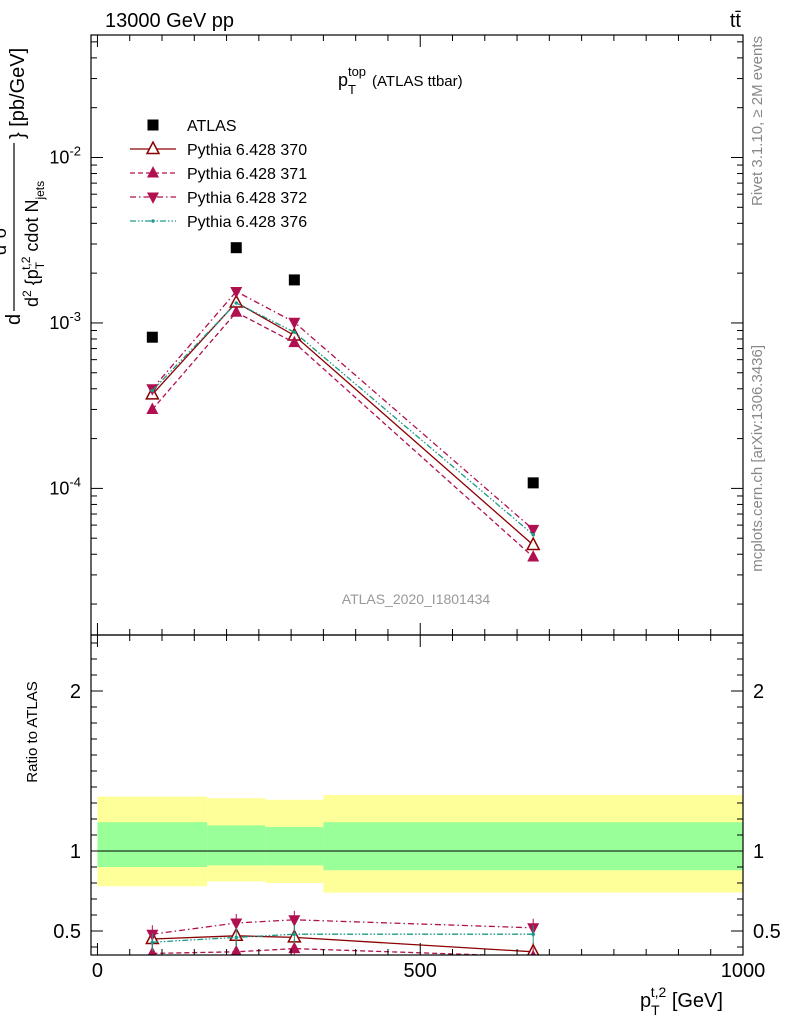  I want to click on y-label-numerator: d2σfid, so click(5, 235).